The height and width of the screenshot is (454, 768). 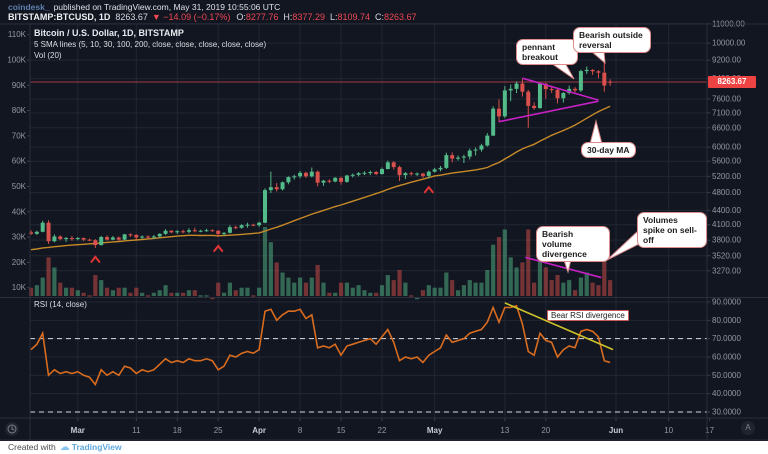 I want to click on svg-text: 25, so click(x=218, y=430).